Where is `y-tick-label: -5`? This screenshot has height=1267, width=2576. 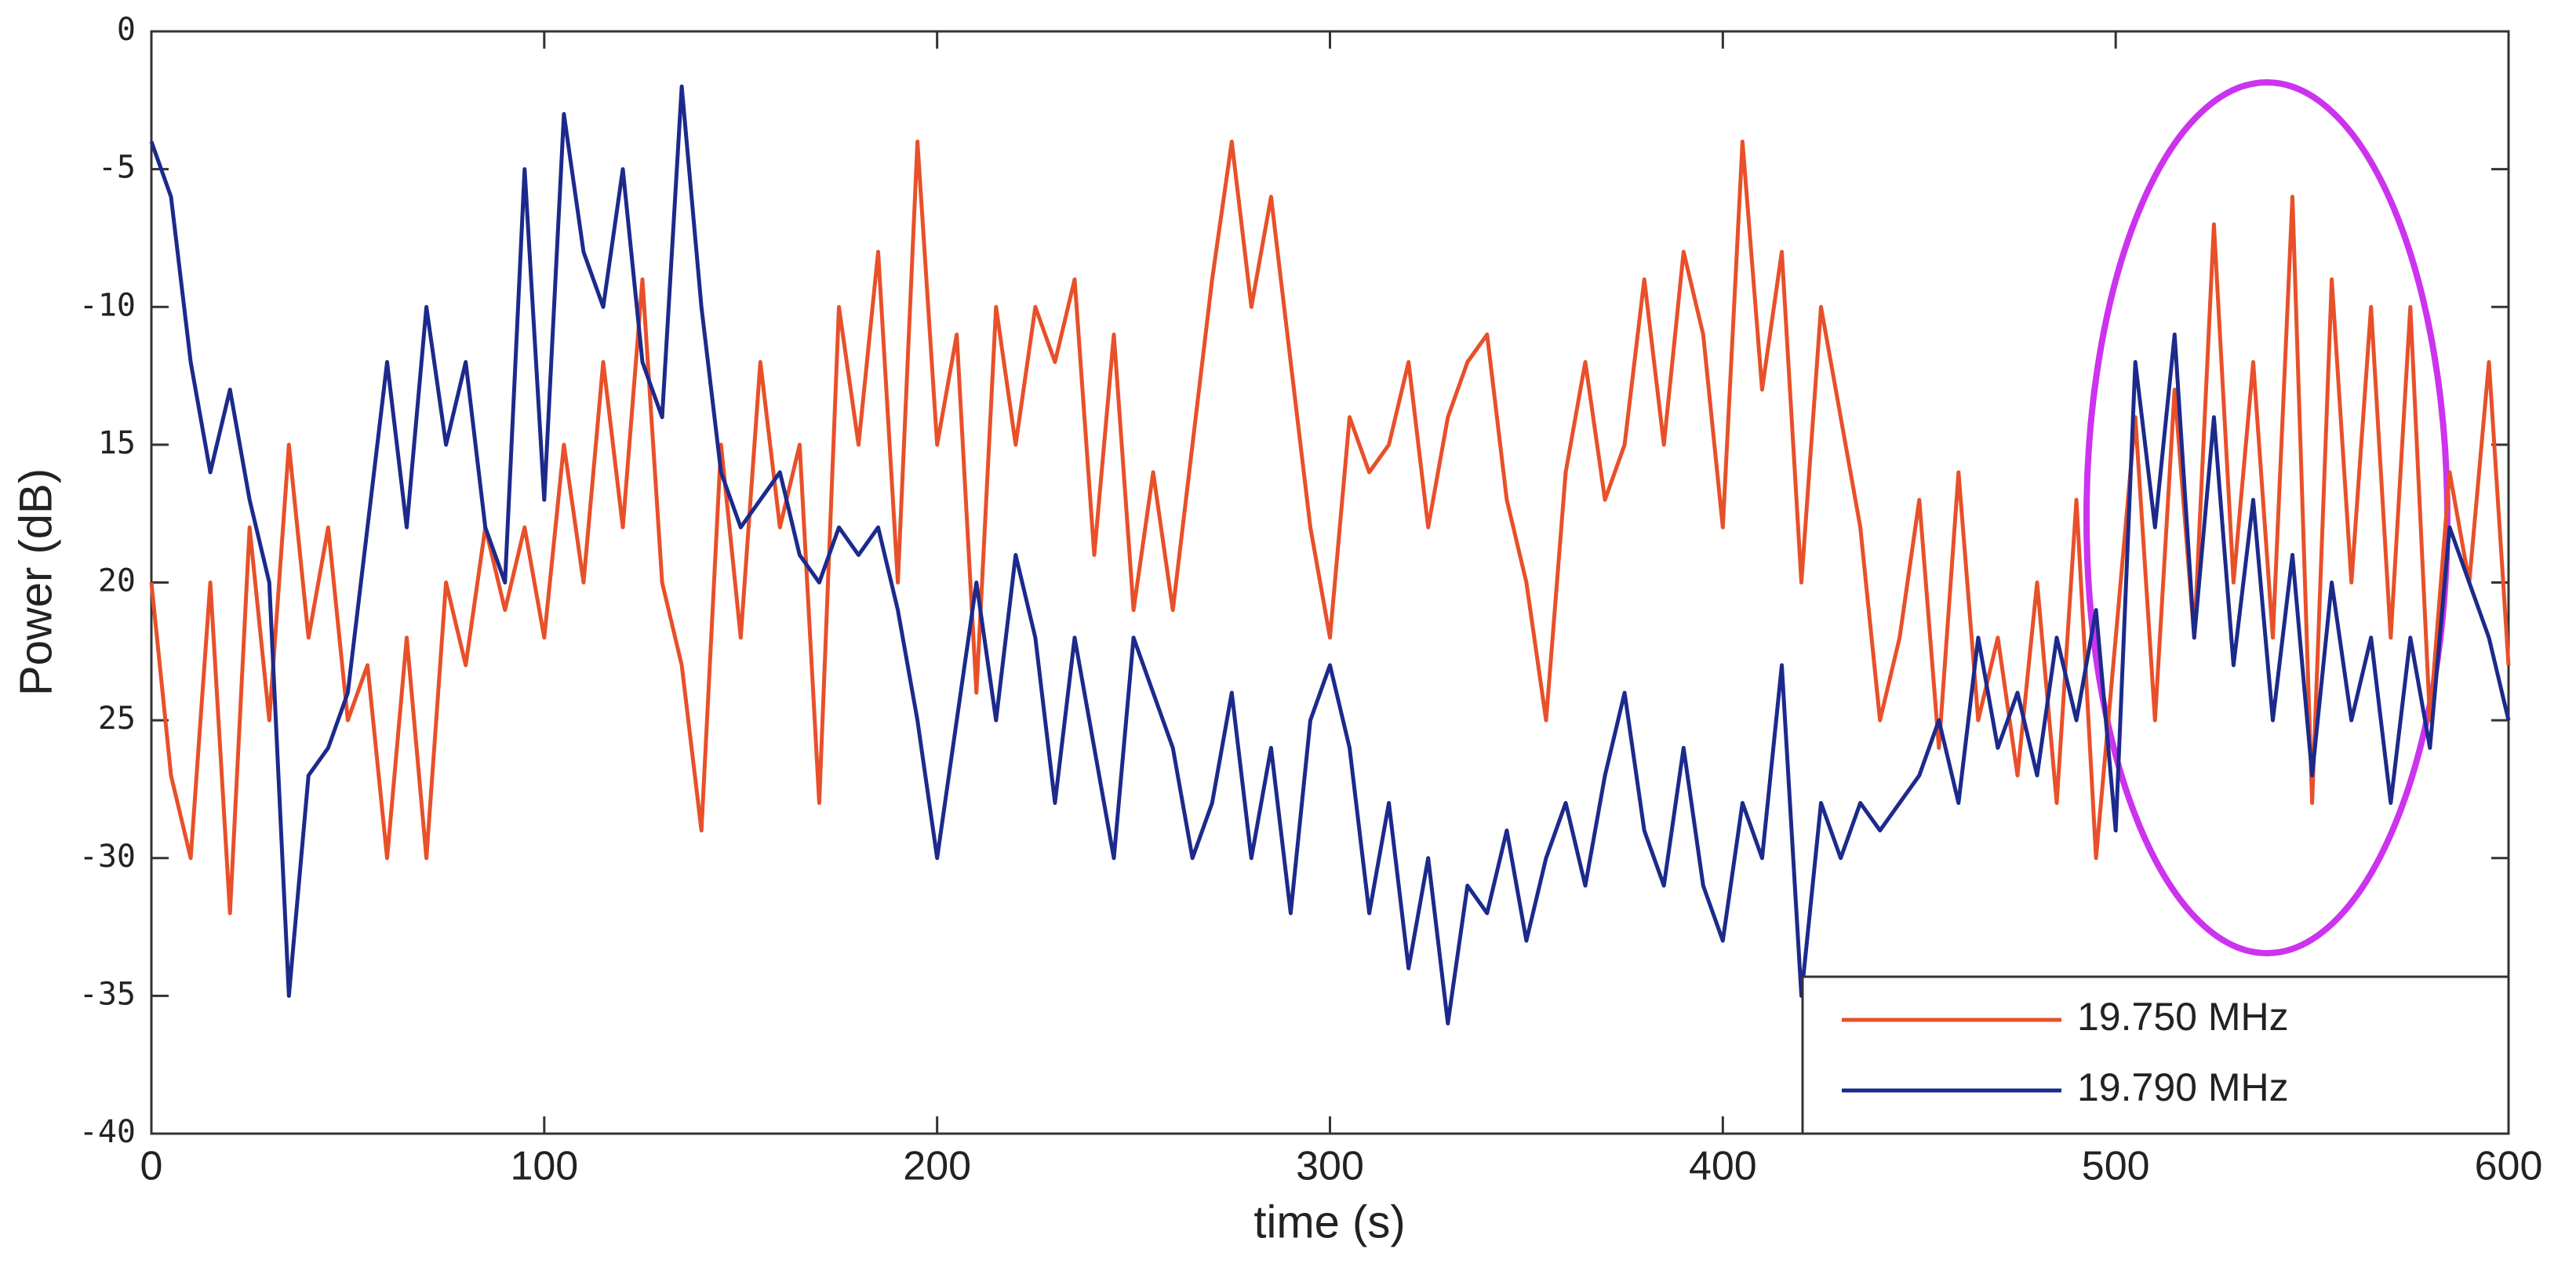 y-tick-label: -5 is located at coordinates (117, 168).